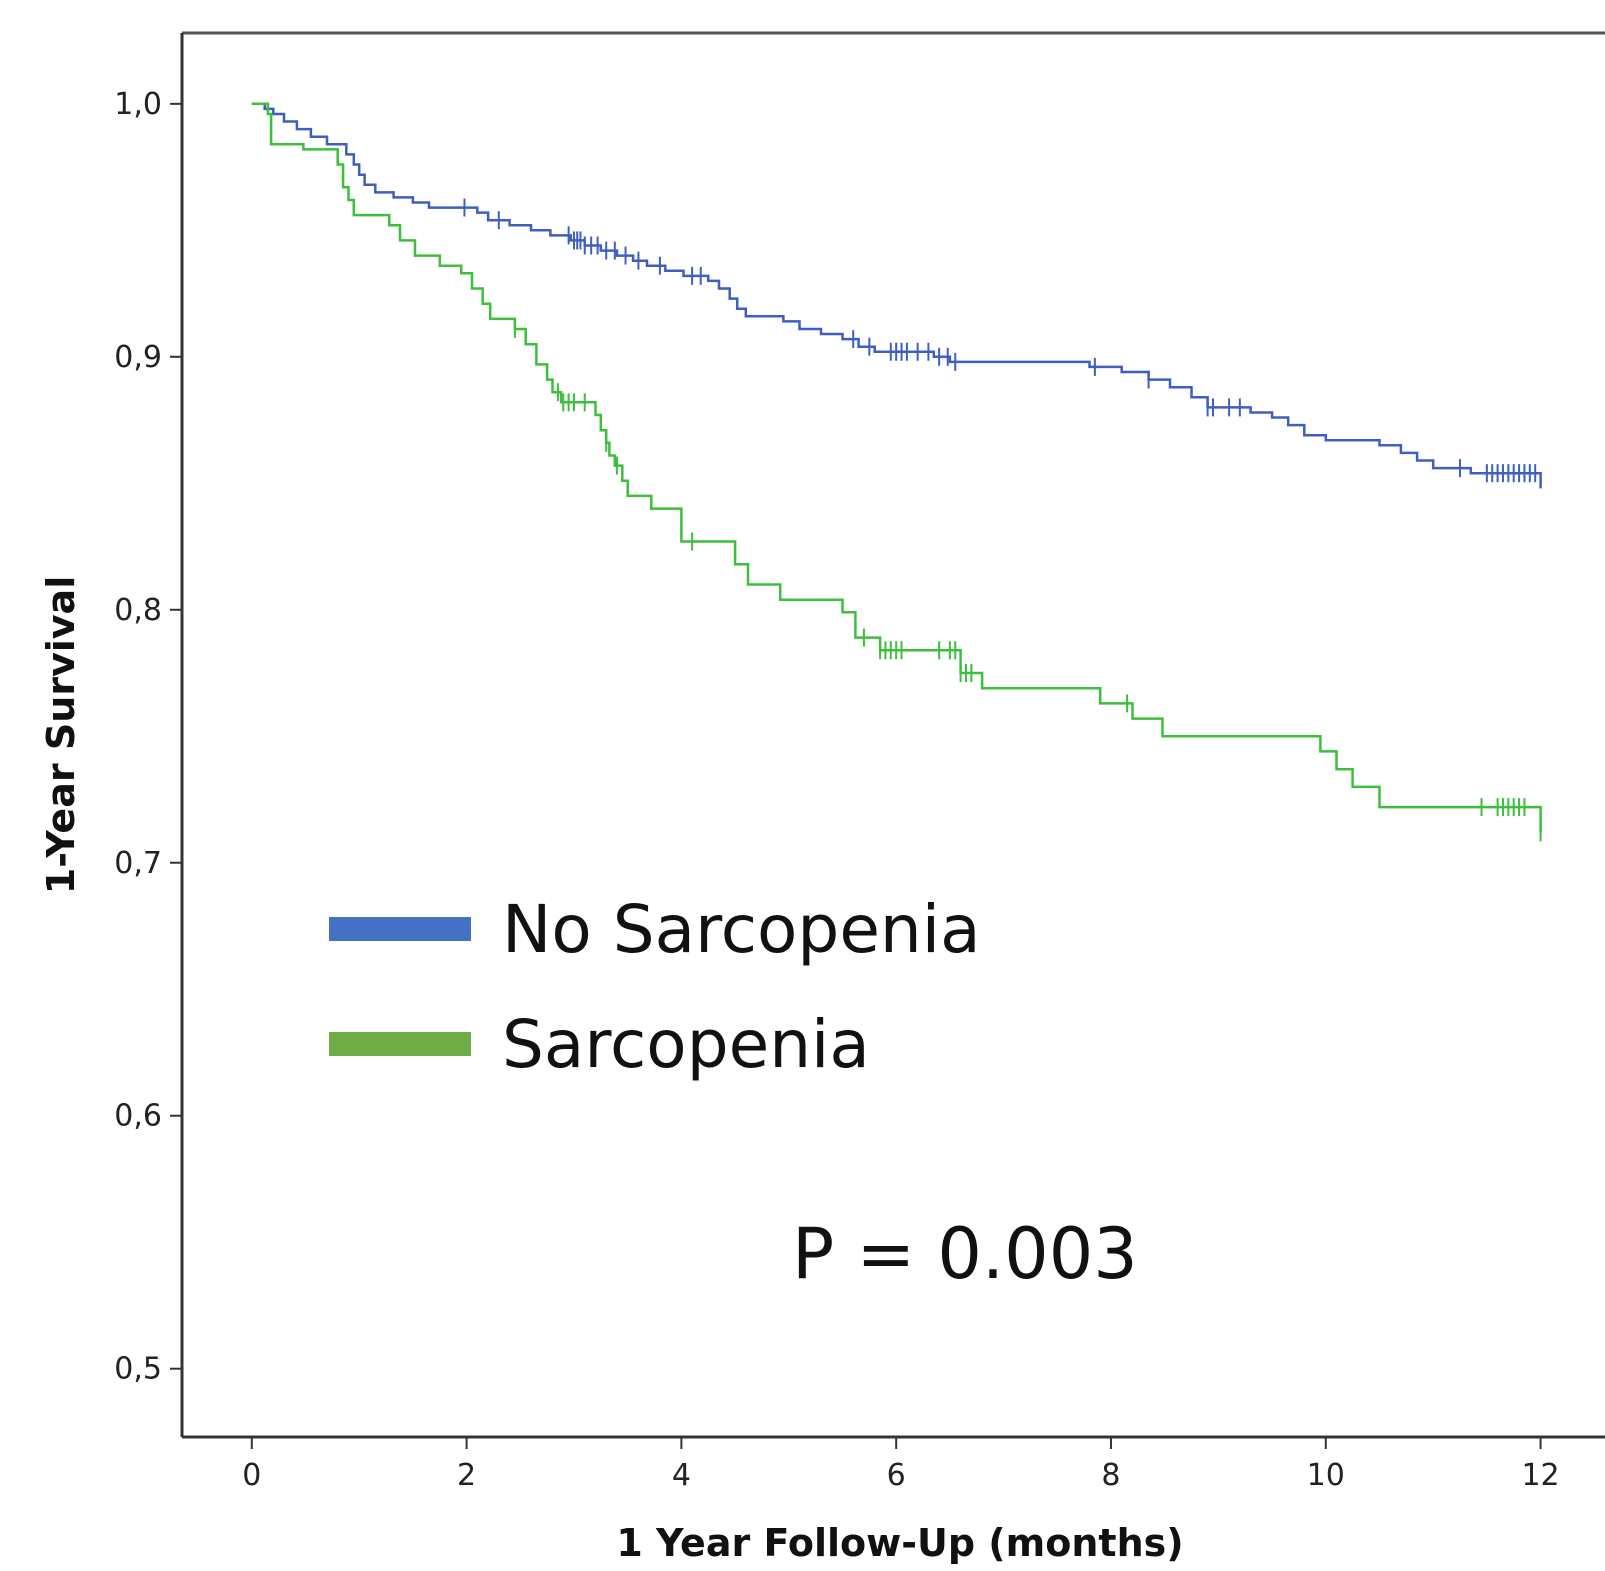 The width and height of the screenshot is (1605, 1571). Describe the element at coordinates (686, 1044) in the screenshot. I see `legend-label-sarcopenia: Sarcopenia` at that location.